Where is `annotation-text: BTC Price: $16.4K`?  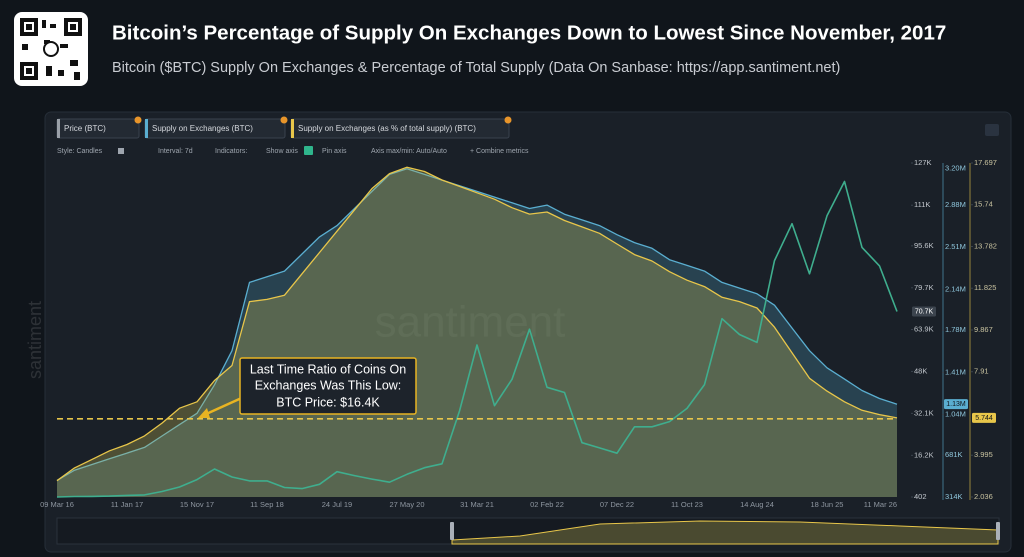 annotation-text: BTC Price: $16.4K is located at coordinates (328, 402).